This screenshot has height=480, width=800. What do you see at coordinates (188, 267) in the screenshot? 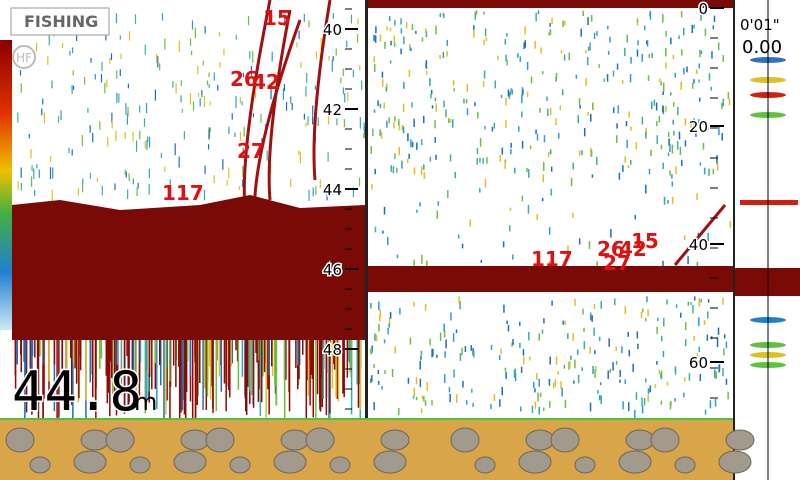
I see `seabed-left` at bounding box center [188, 267].